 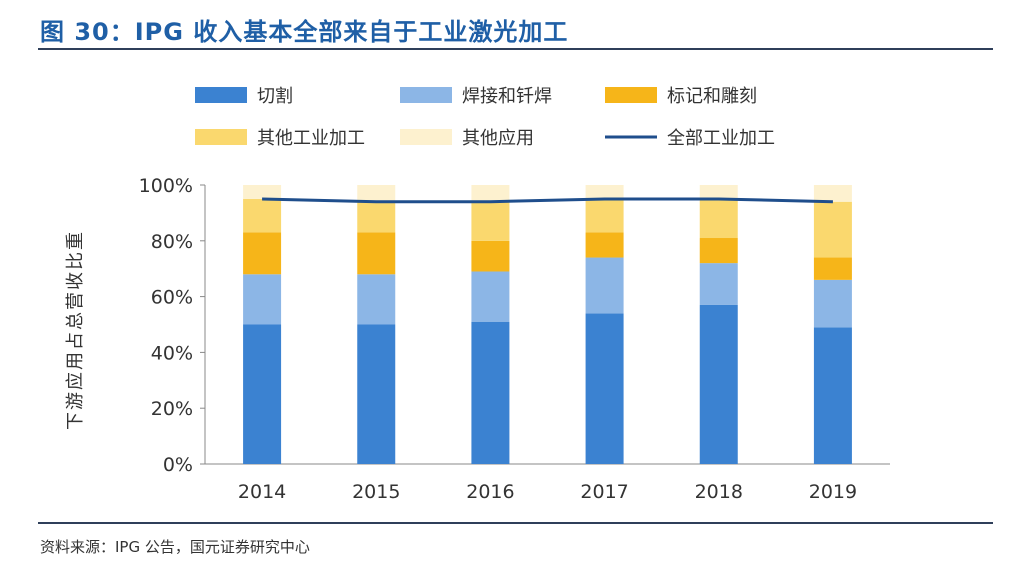 I want to click on line-total-industrial, so click(x=547, y=200).